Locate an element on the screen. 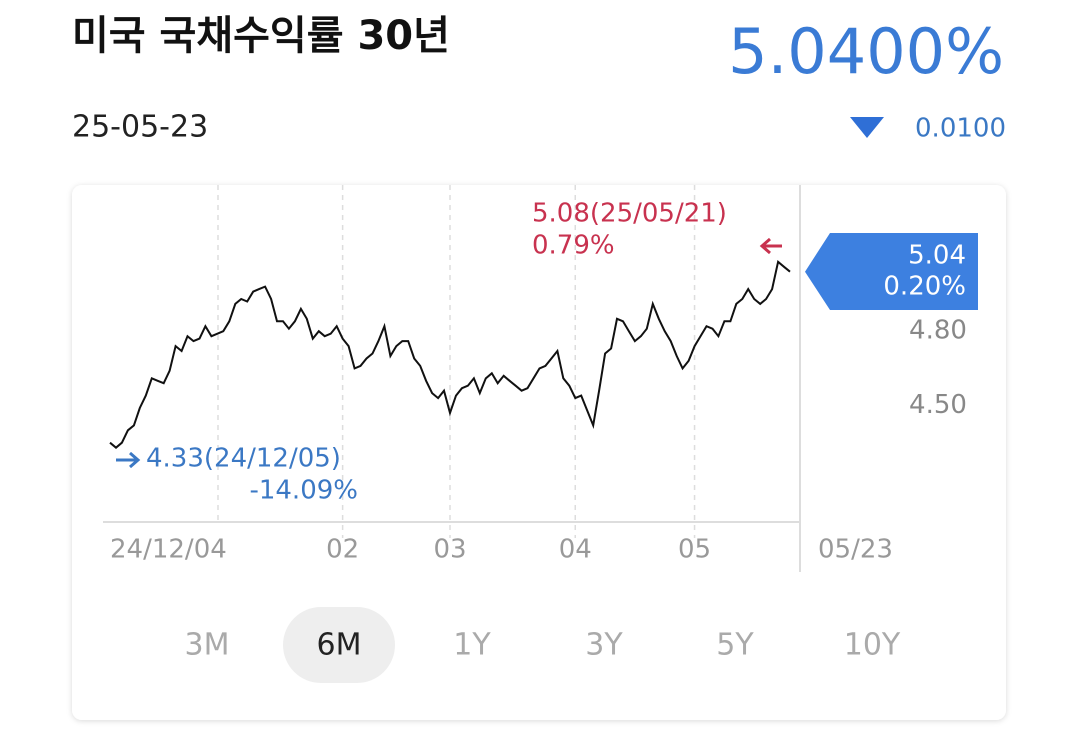 This screenshot has width=1080, height=740. tab: 3Y is located at coordinates (604, 645).